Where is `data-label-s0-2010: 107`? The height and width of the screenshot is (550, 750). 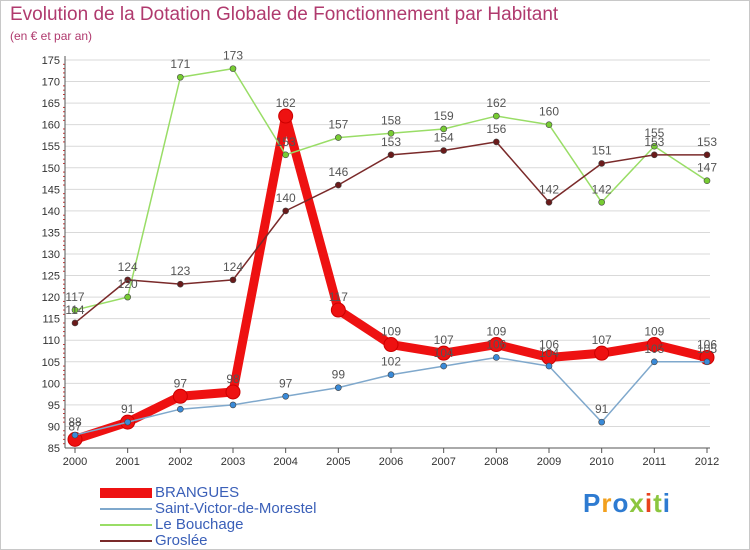
data-label-s0-2010: 107 is located at coordinates (602, 340).